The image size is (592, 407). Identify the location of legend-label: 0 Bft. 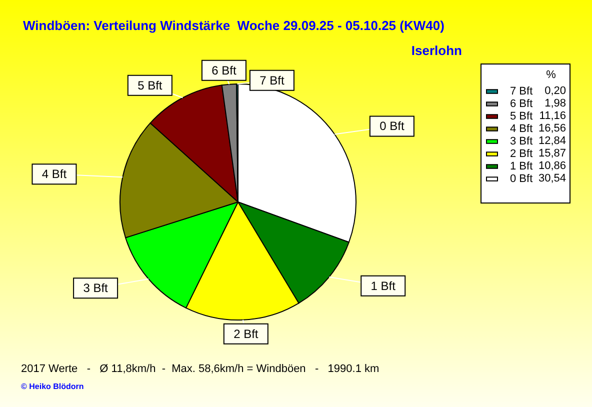
(521, 179).